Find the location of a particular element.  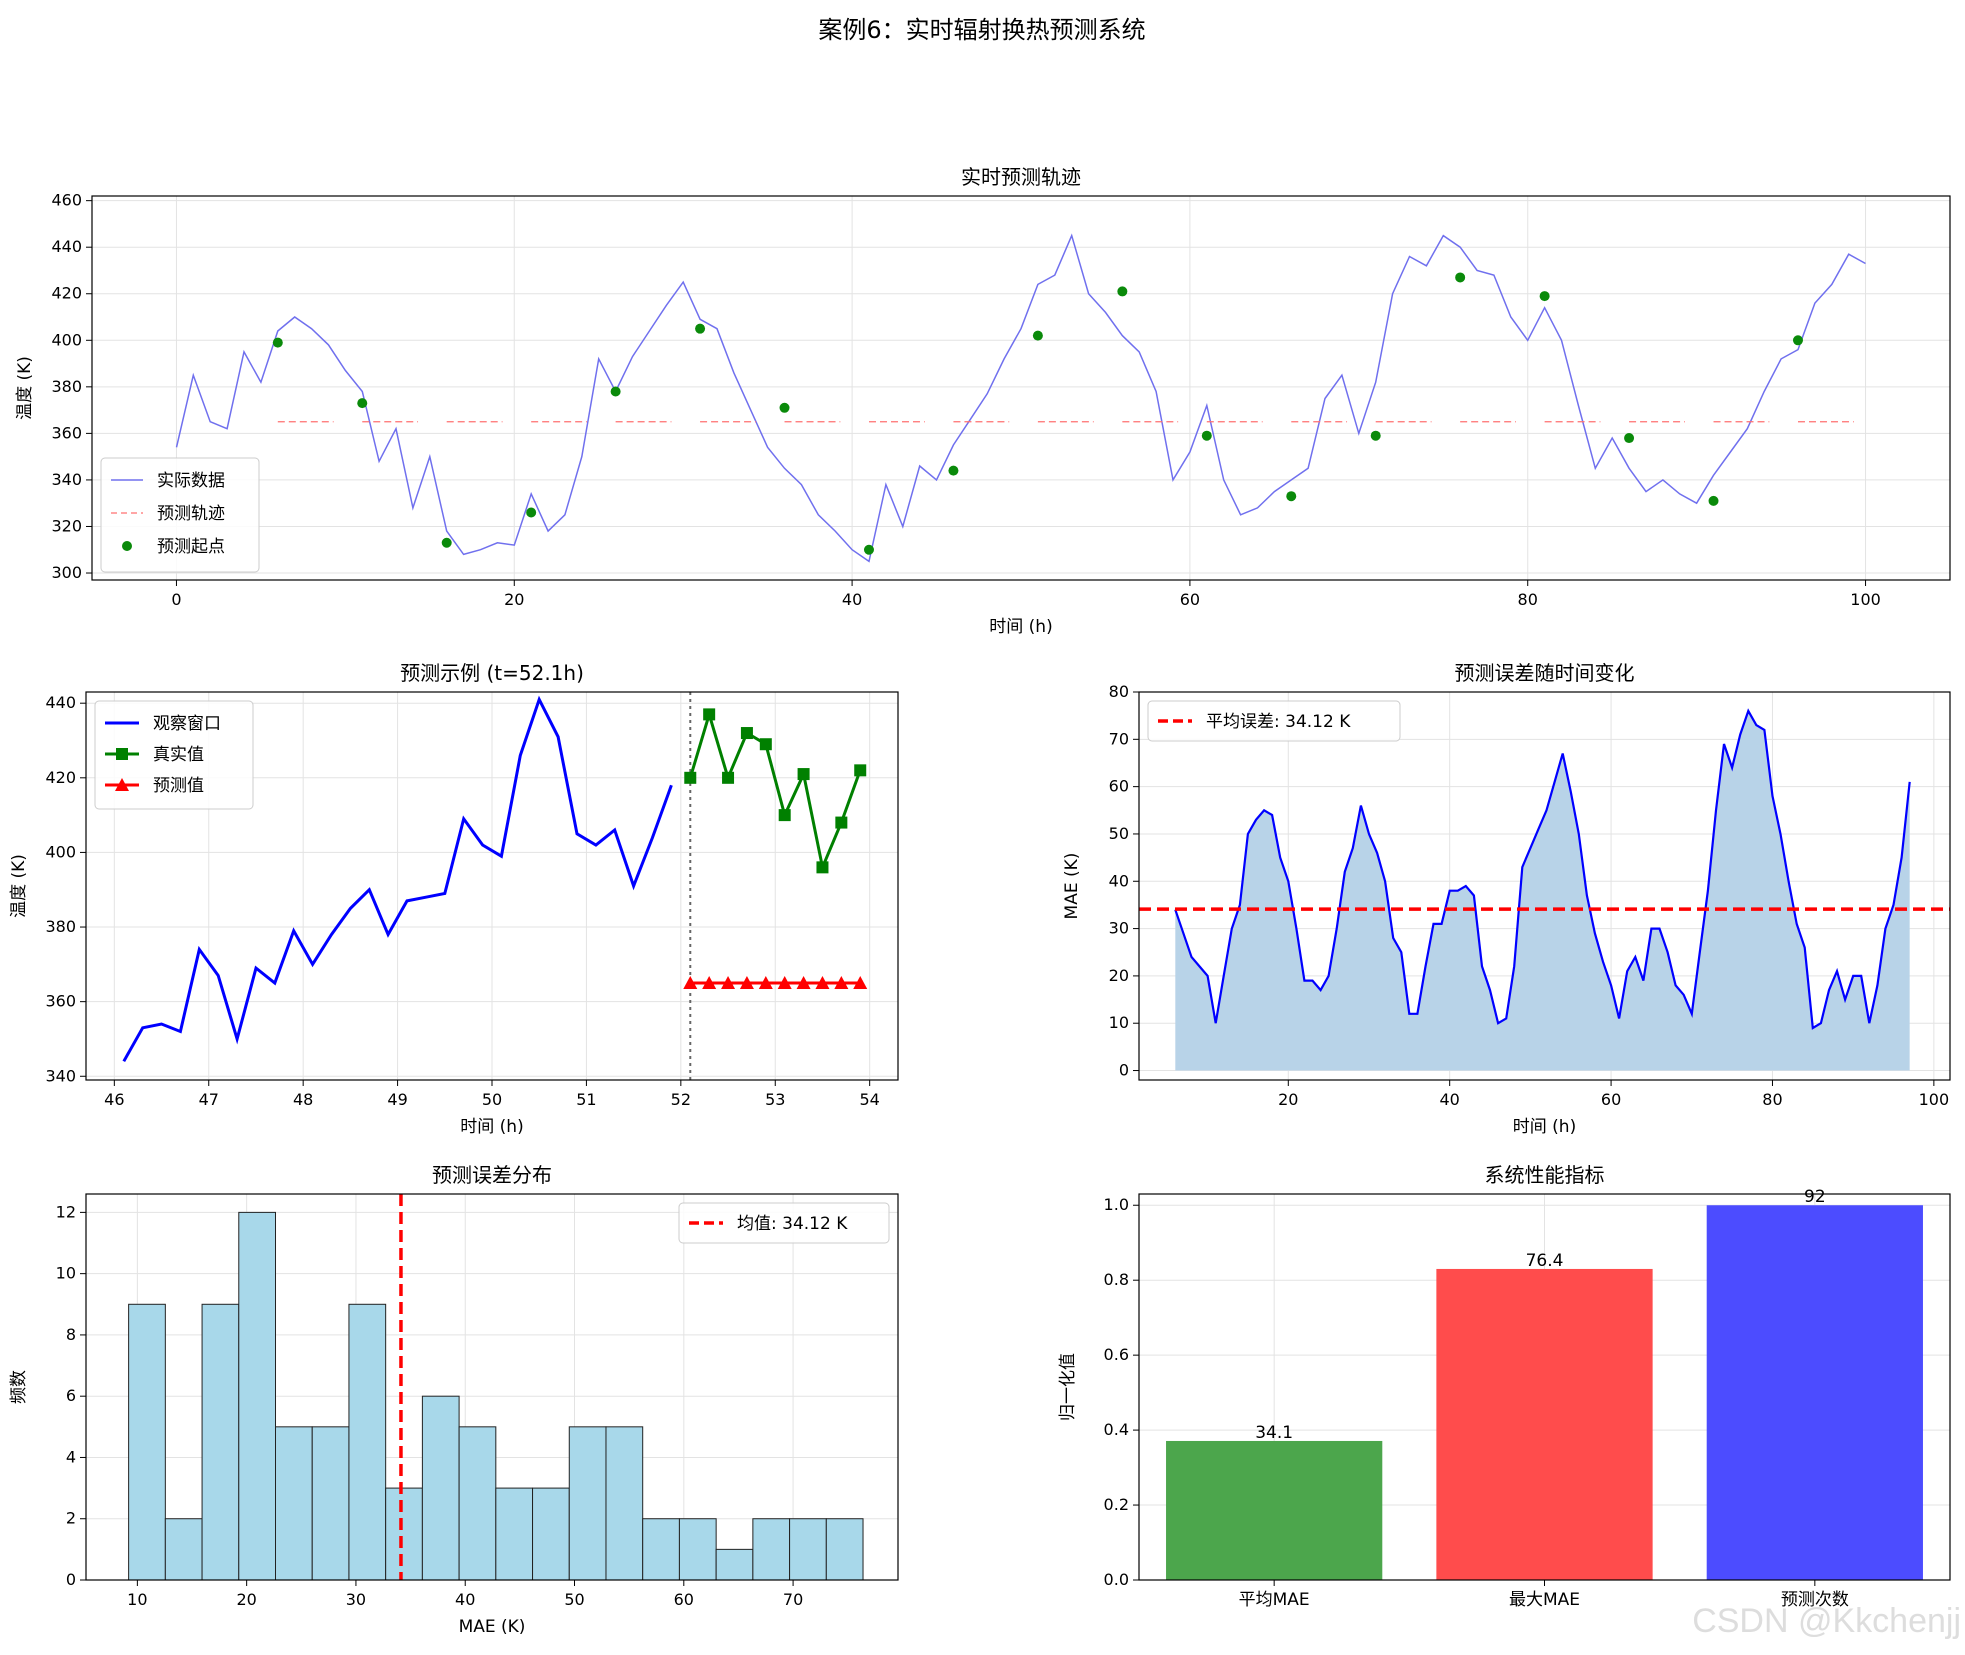

legend-label-0: 观察窗口 is located at coordinates (187, 724).